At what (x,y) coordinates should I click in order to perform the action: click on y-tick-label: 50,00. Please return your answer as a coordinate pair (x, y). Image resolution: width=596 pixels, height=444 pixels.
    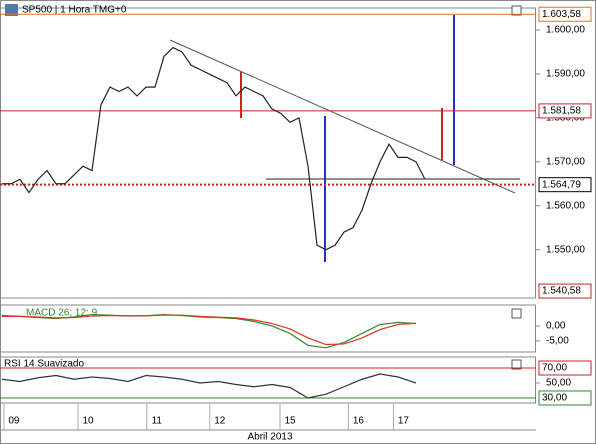
    Looking at the image, I should click on (558, 383).